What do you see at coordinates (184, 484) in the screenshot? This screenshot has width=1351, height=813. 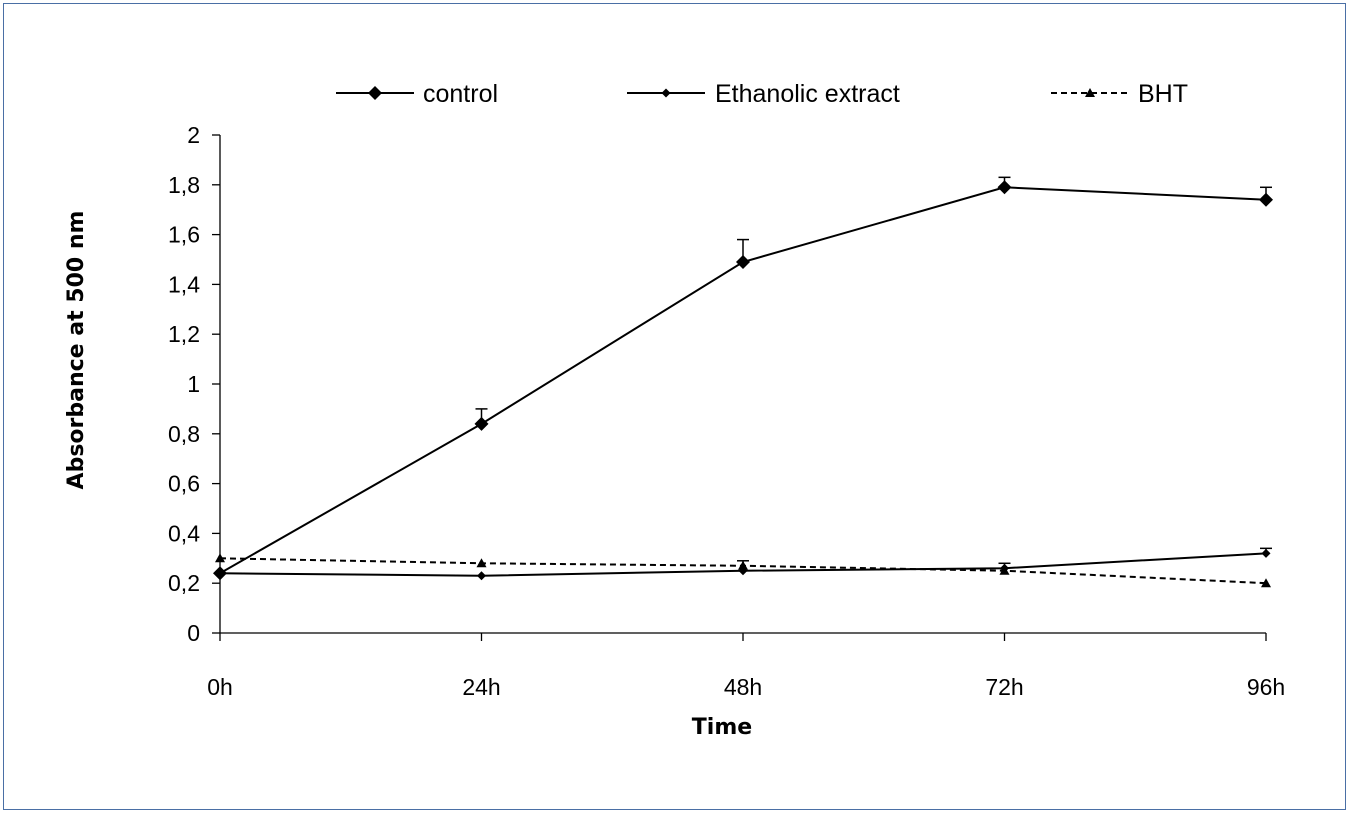 I see `y-tick-label: 0,6` at bounding box center [184, 484].